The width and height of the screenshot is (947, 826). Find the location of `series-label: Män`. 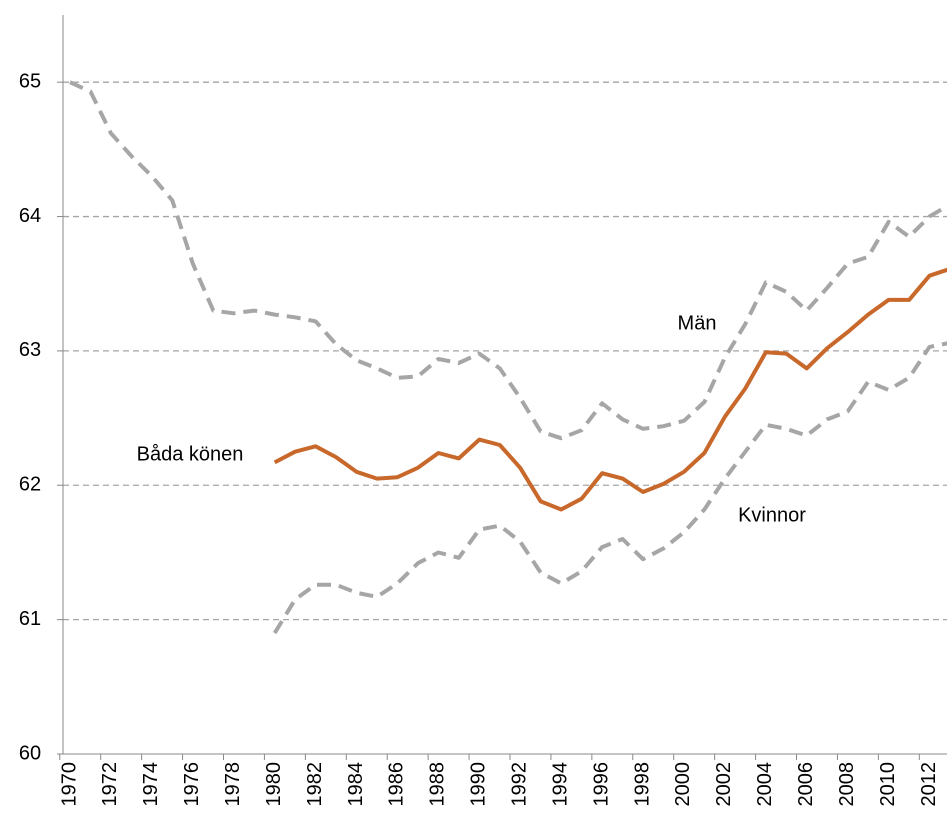

series-label: Män is located at coordinates (697, 323).